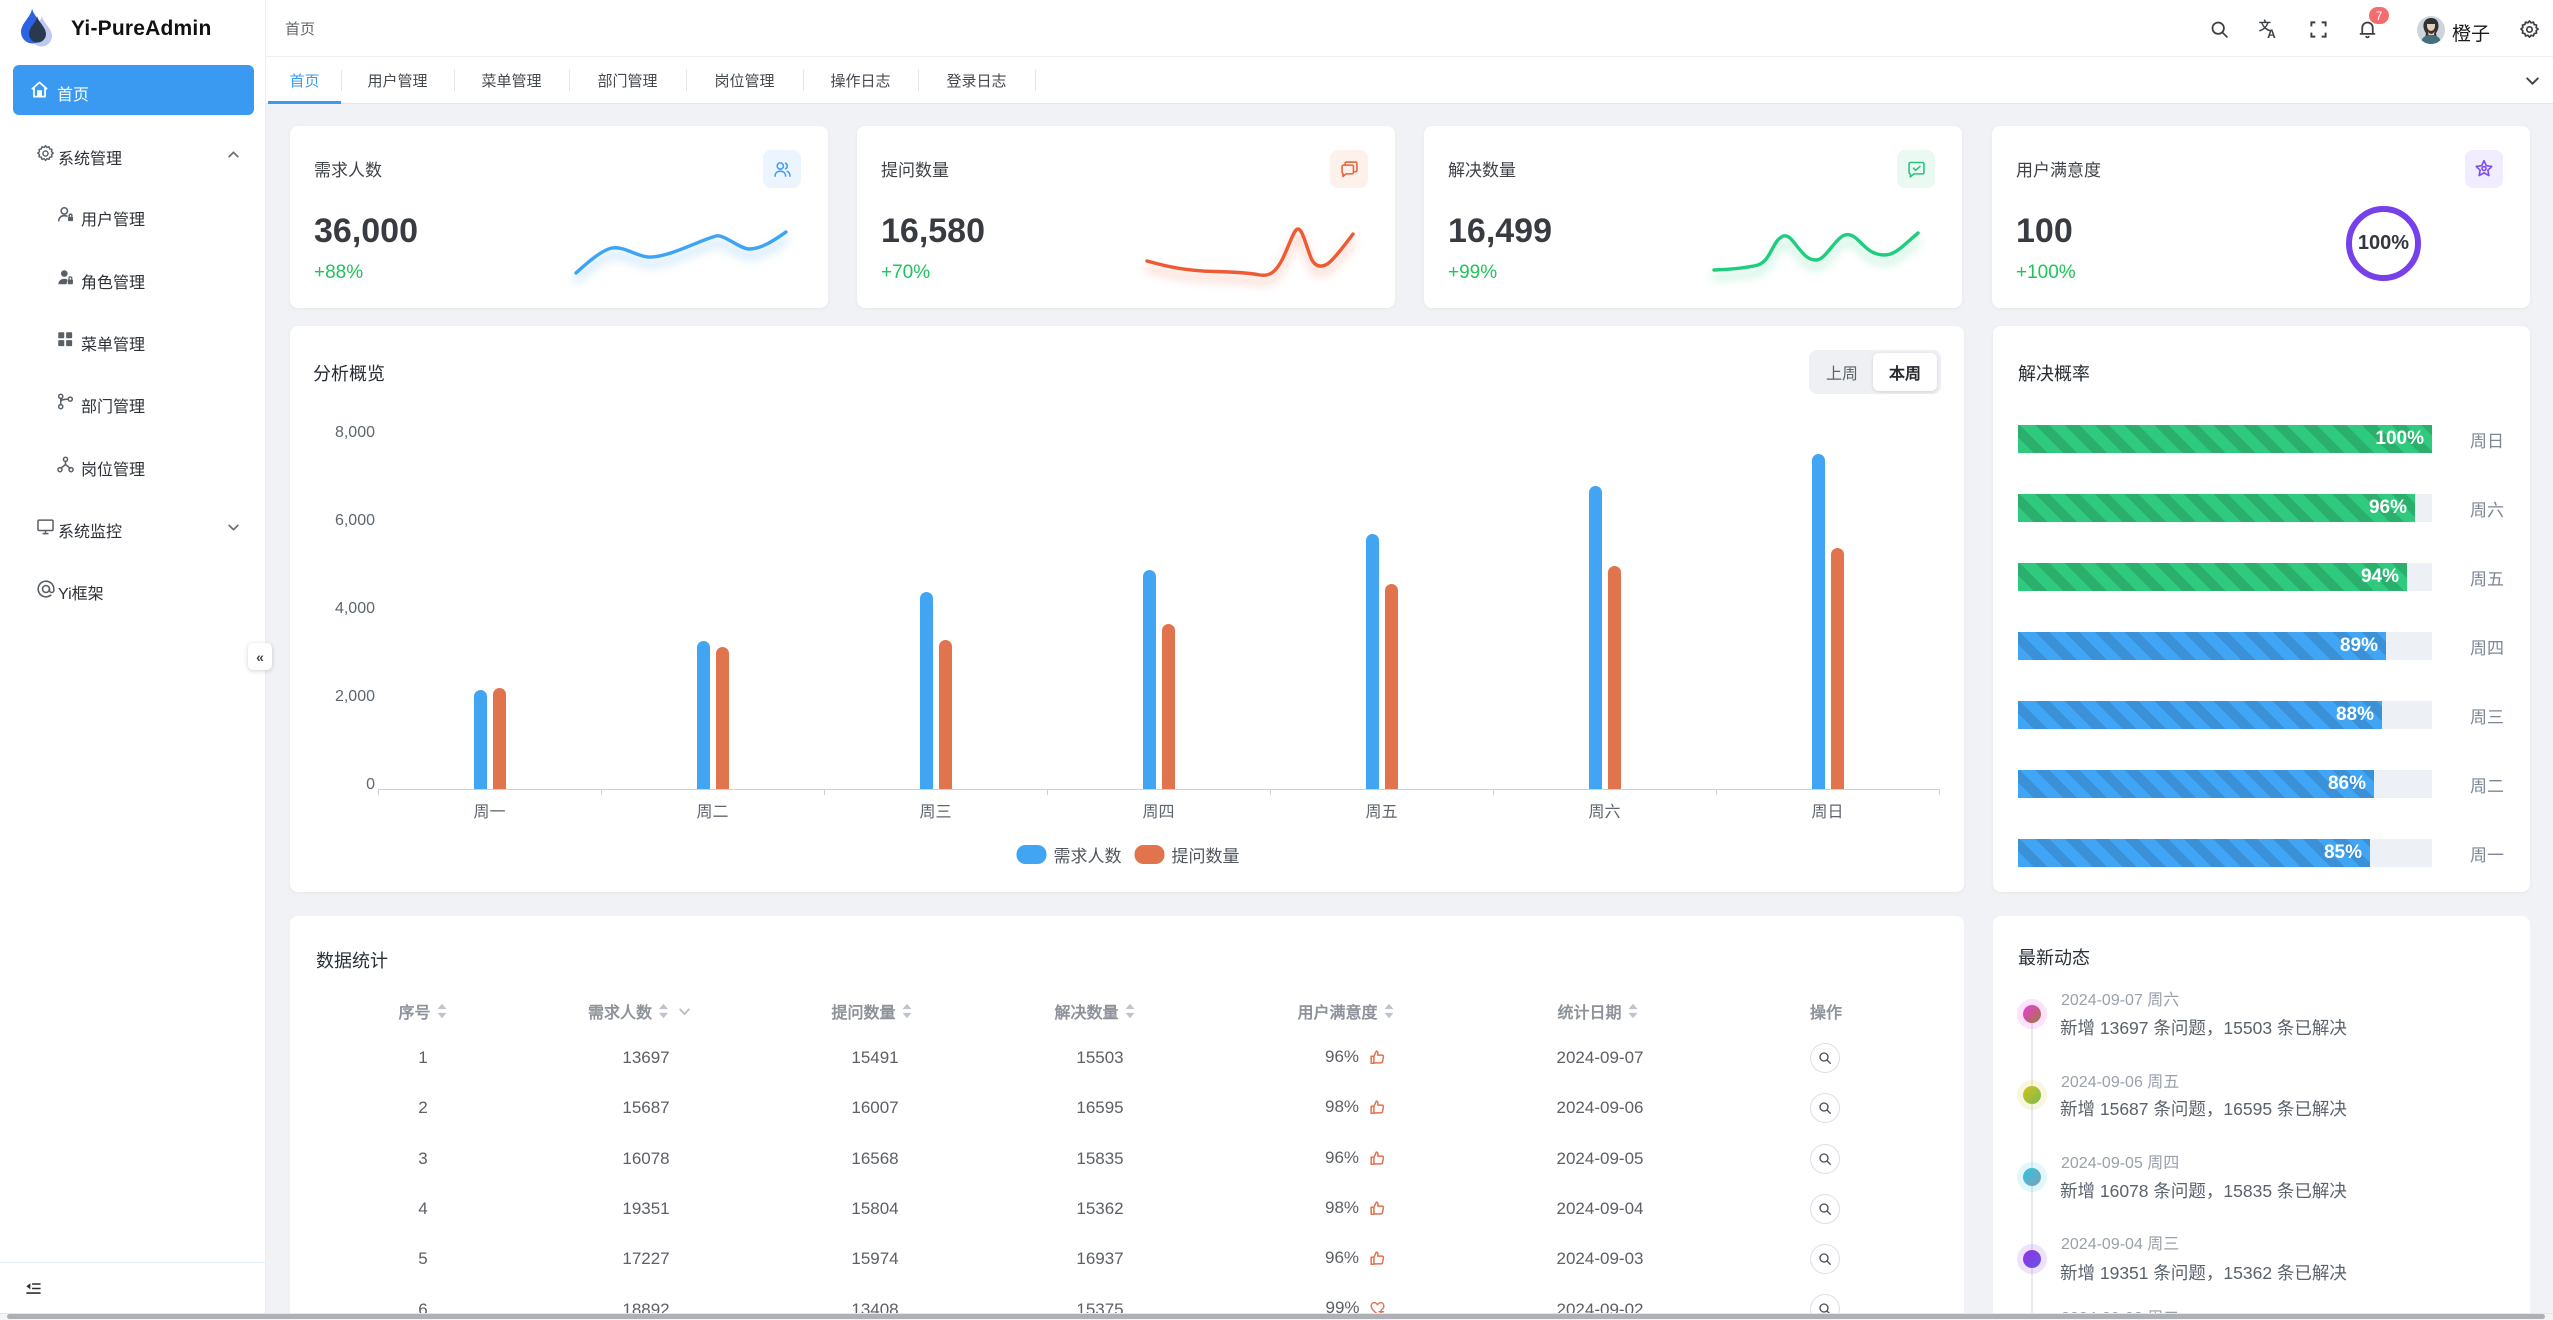 This screenshot has width=2553, height=1320. I want to click on svg-text: A, so click(2271, 33).